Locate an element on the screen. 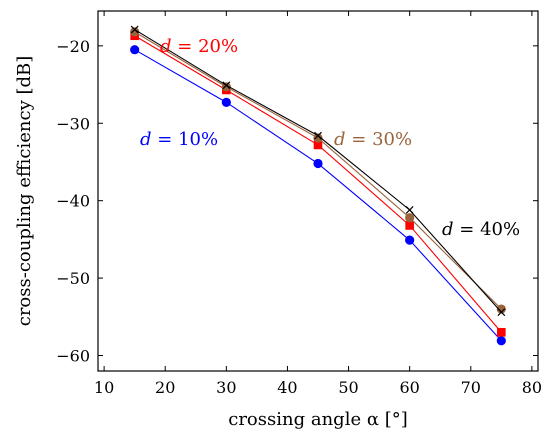  series-label: d = 10% is located at coordinates (179, 139).